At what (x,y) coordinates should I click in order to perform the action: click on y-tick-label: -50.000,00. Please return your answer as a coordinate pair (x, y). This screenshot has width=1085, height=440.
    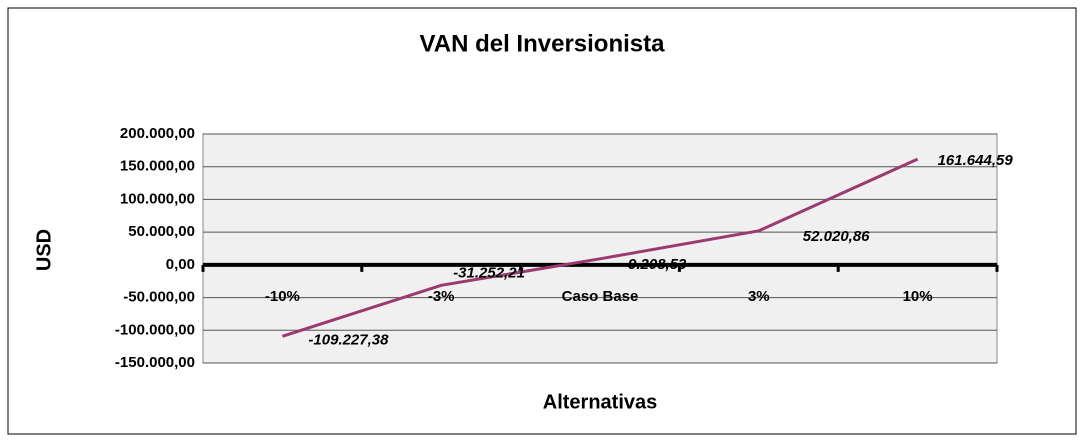
    Looking at the image, I should click on (159, 297).